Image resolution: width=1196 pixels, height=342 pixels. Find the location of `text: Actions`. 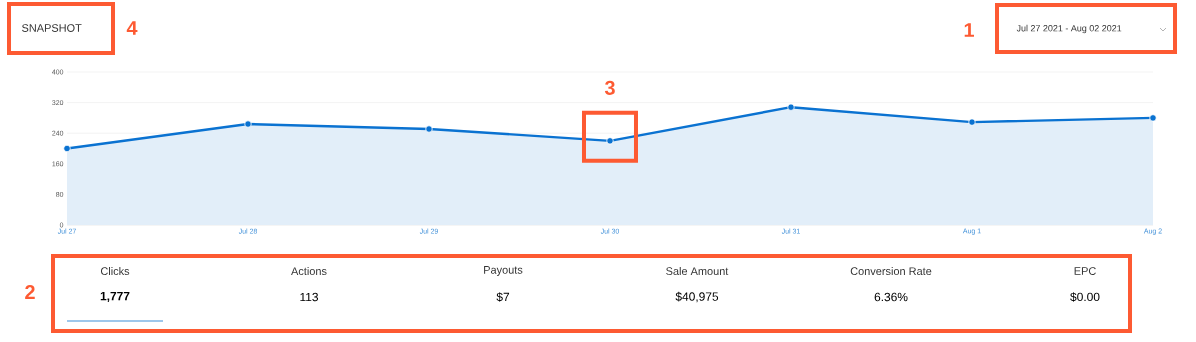

text: Actions is located at coordinates (309, 271).